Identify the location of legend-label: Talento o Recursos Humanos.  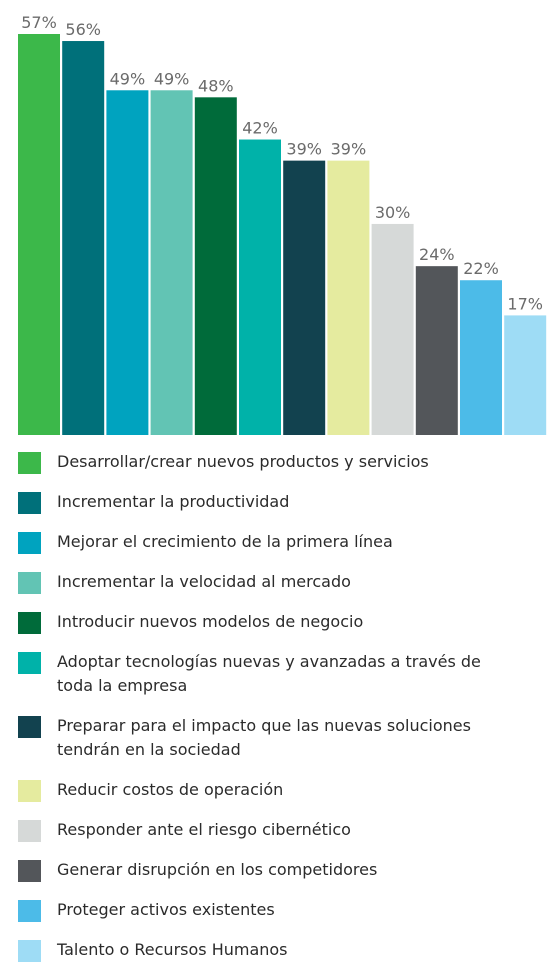
(172, 949).